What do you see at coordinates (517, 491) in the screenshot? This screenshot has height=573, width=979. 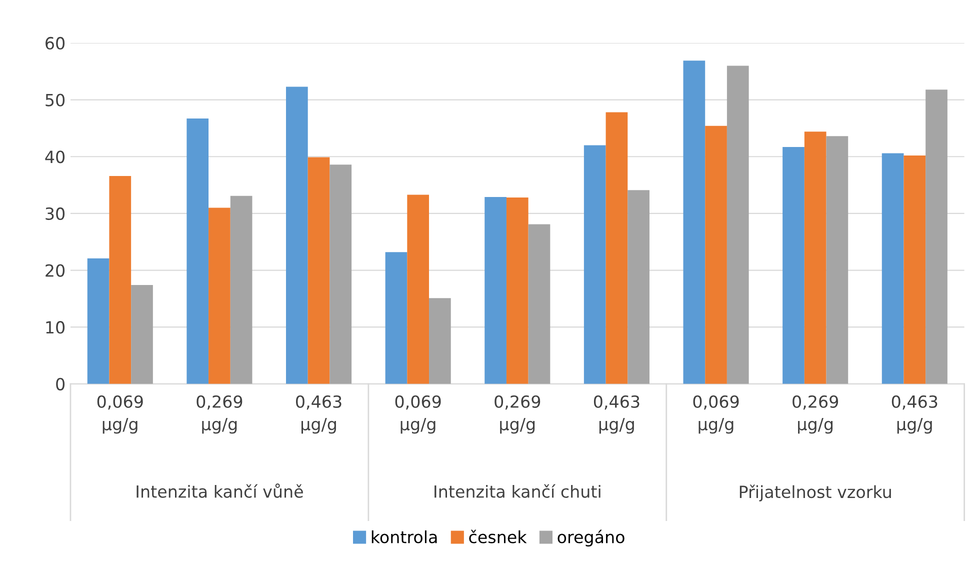 I see `text: Intenzita kančí chuti` at bounding box center [517, 491].